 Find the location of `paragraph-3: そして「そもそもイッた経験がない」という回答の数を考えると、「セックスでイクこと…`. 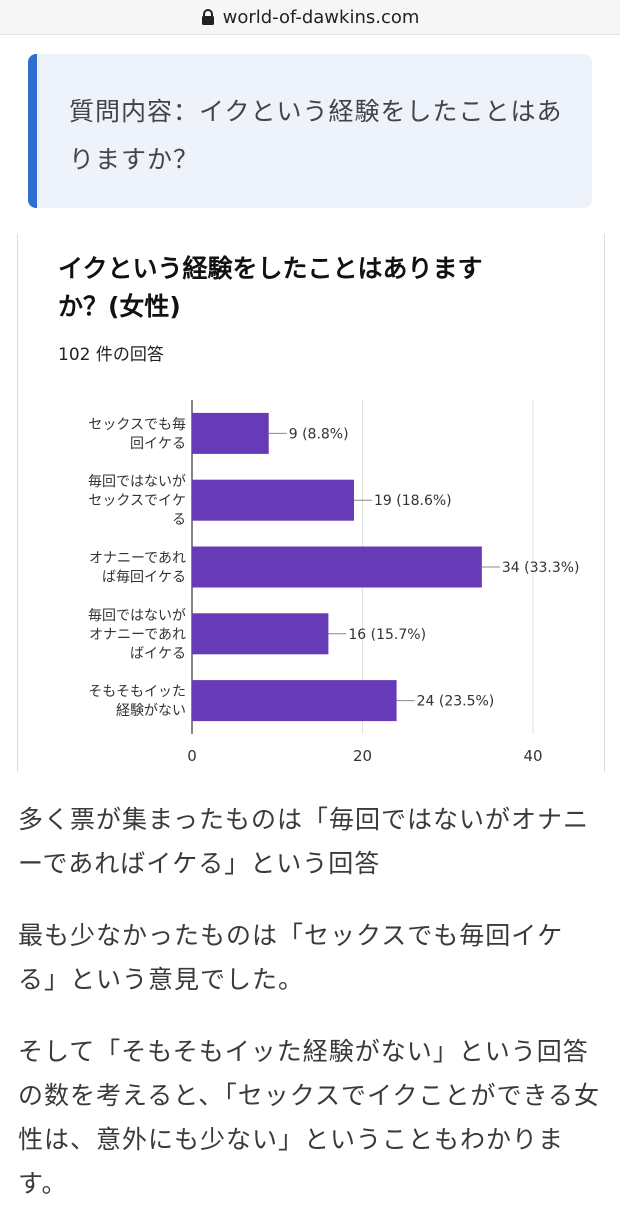

paragraph-3: そして「そもそもイッた経験がない」という回答の数を考えると、「セックスでイクこと… is located at coordinates (309, 1117).